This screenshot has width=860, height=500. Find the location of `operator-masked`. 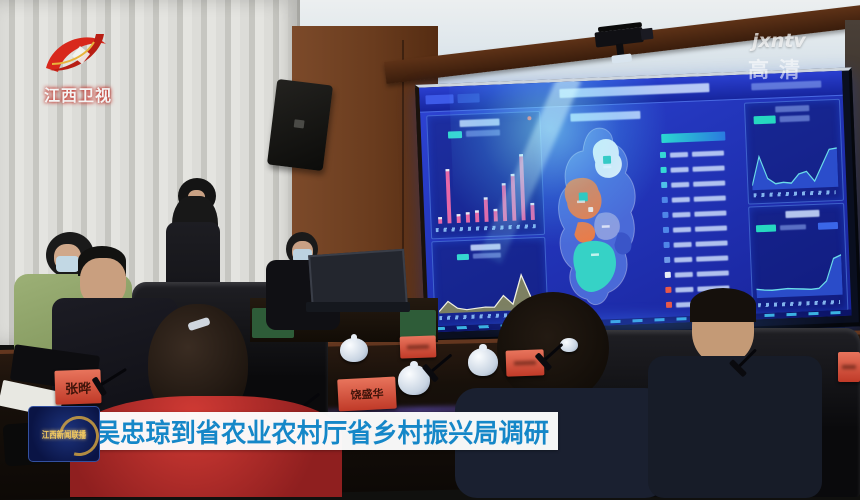

operator-masked is located at coordinates (337, 282).